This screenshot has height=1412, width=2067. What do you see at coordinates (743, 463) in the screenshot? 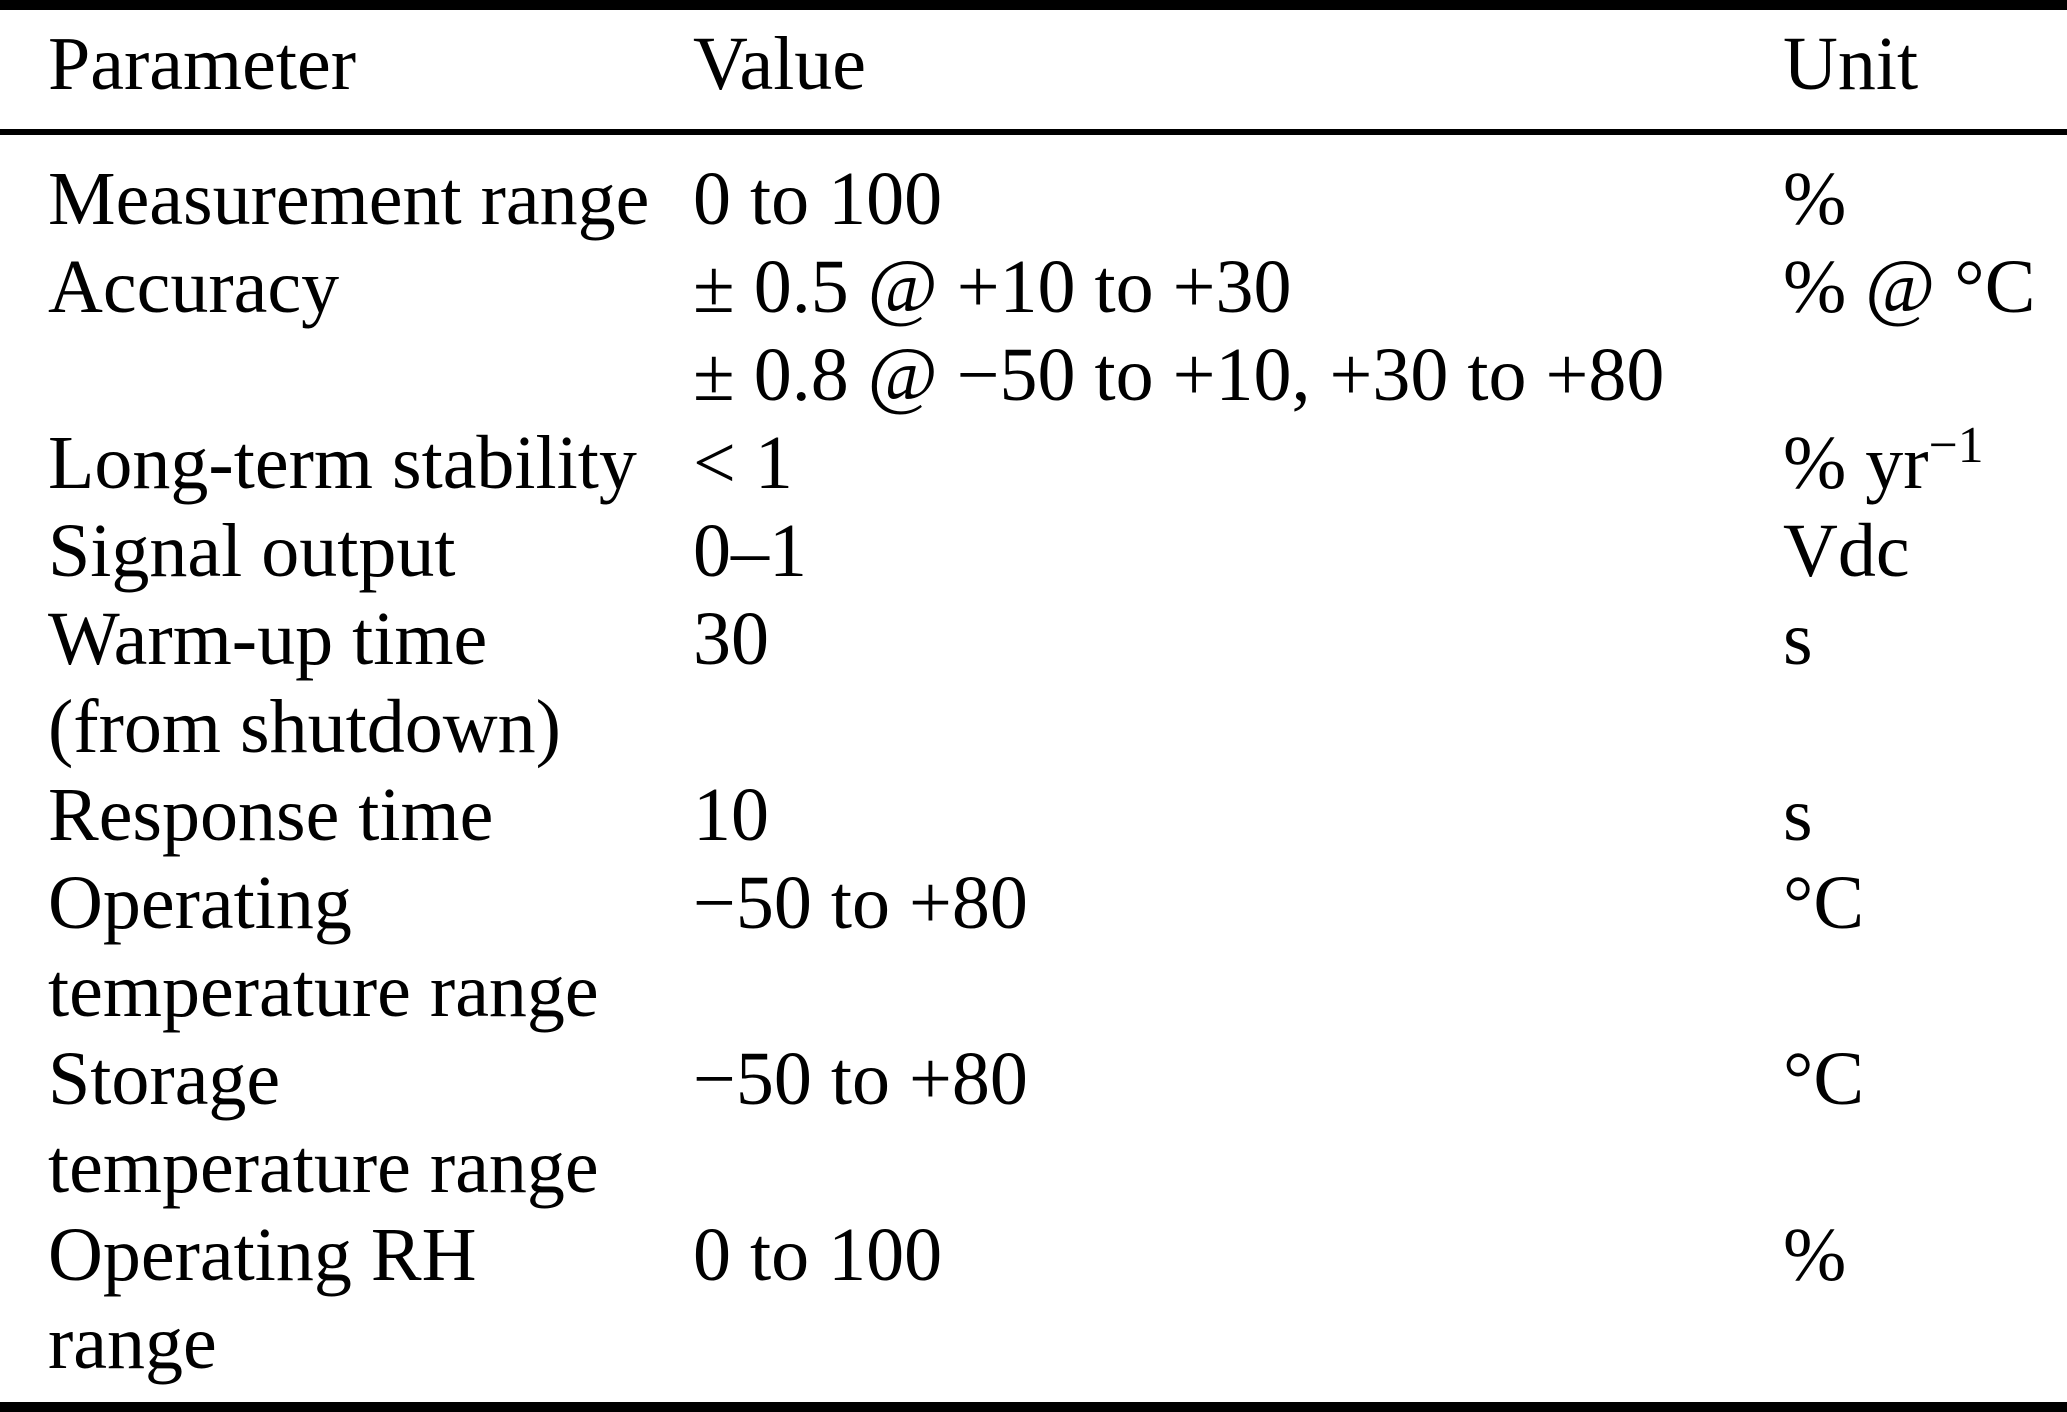
I see `value-cell: < 1` at bounding box center [743, 463].